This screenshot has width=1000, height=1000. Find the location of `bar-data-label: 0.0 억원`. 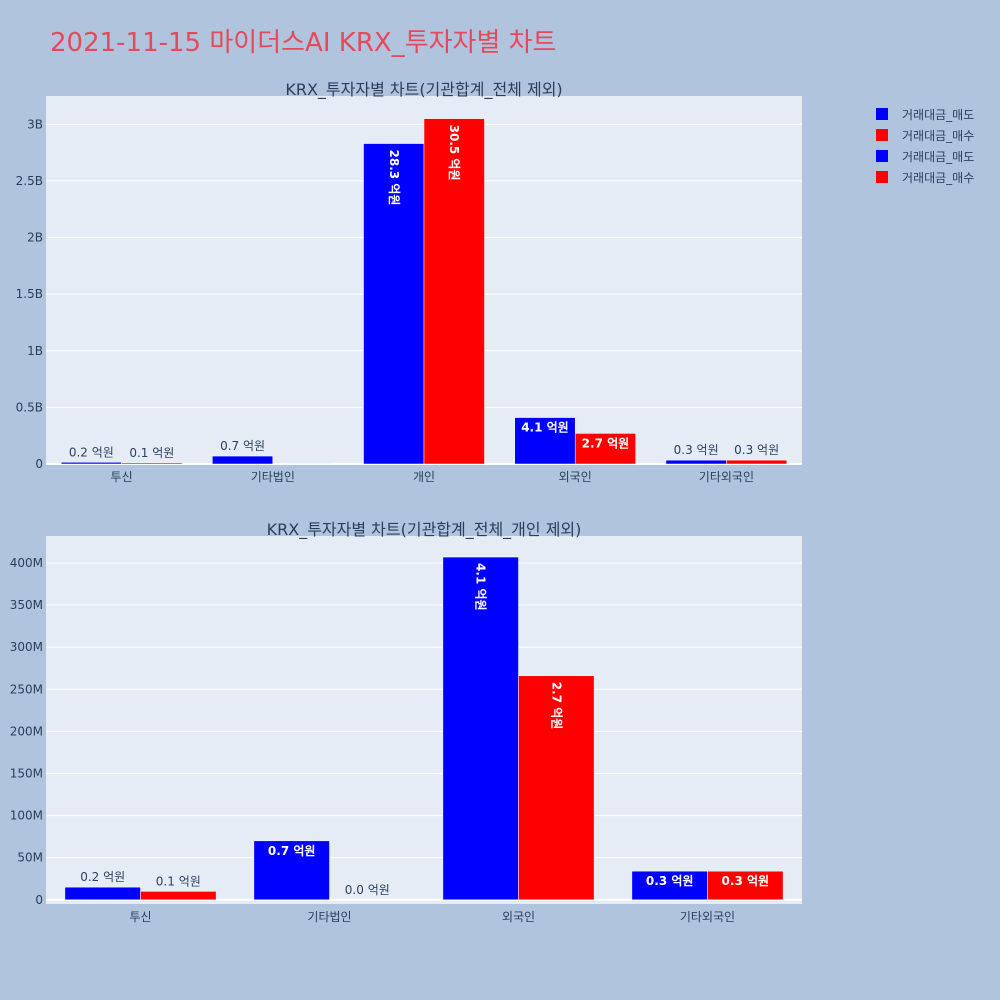

bar-data-label: 0.0 억원 is located at coordinates (367, 890).